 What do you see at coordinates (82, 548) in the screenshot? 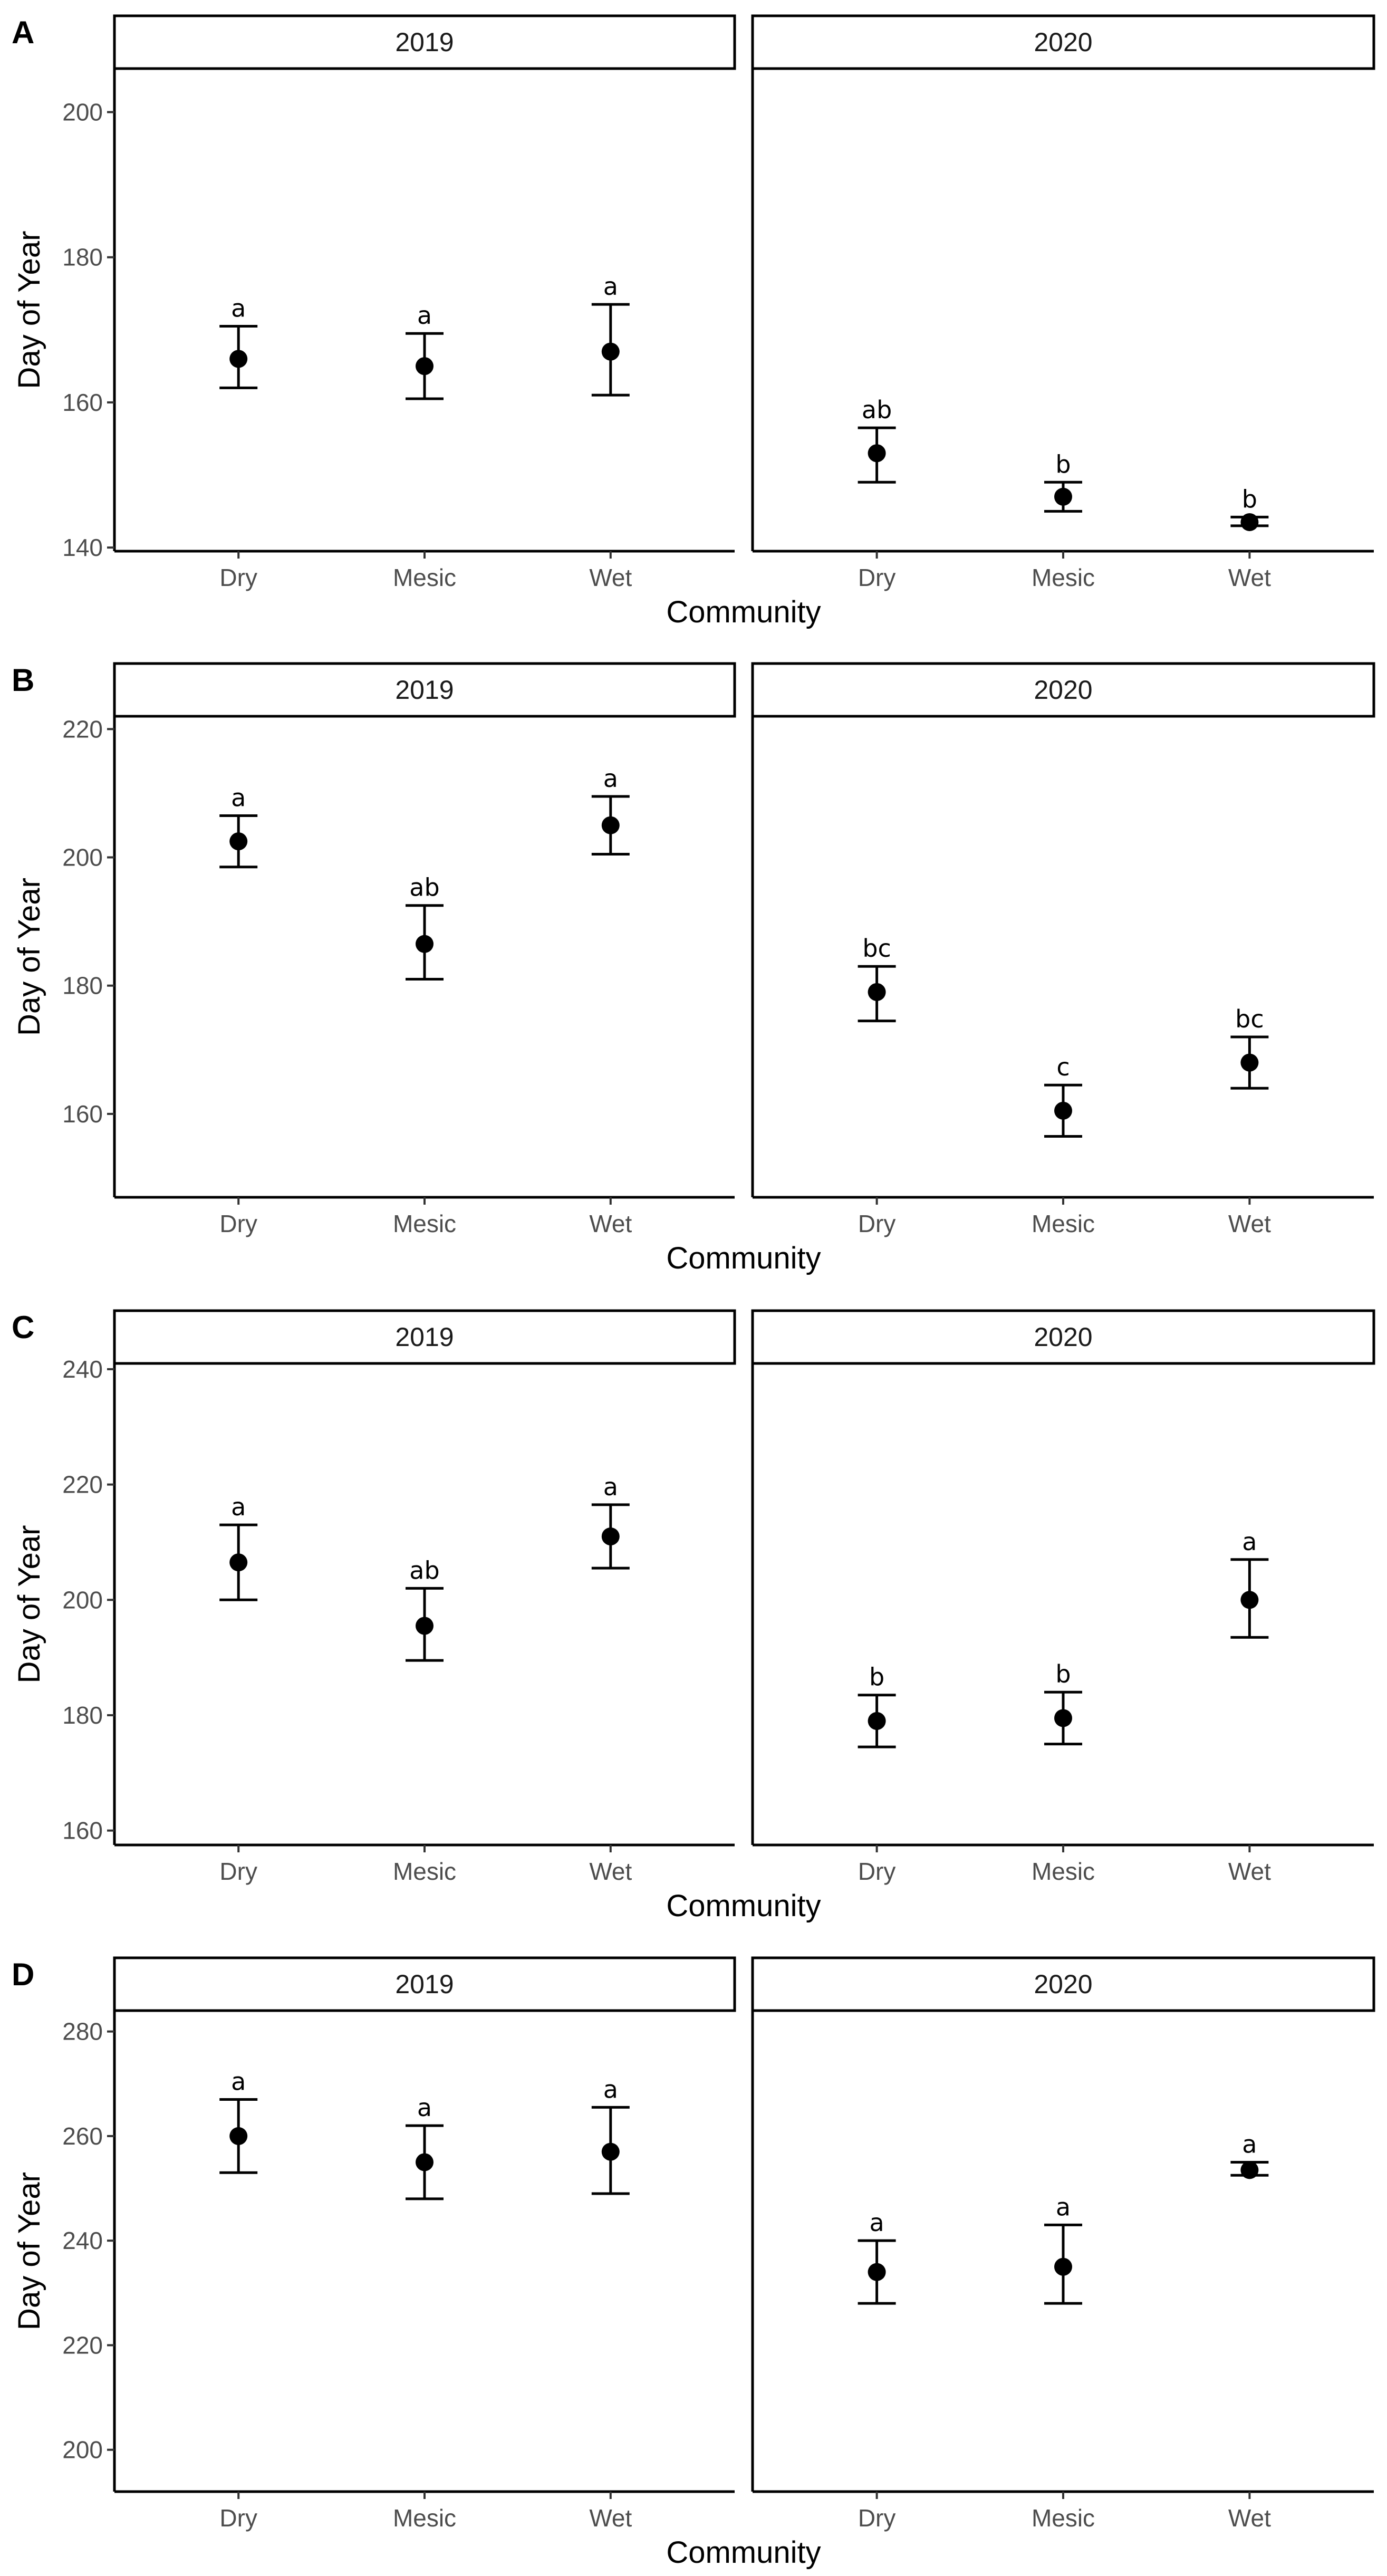
I see `y-tick-label: 140` at bounding box center [82, 548].